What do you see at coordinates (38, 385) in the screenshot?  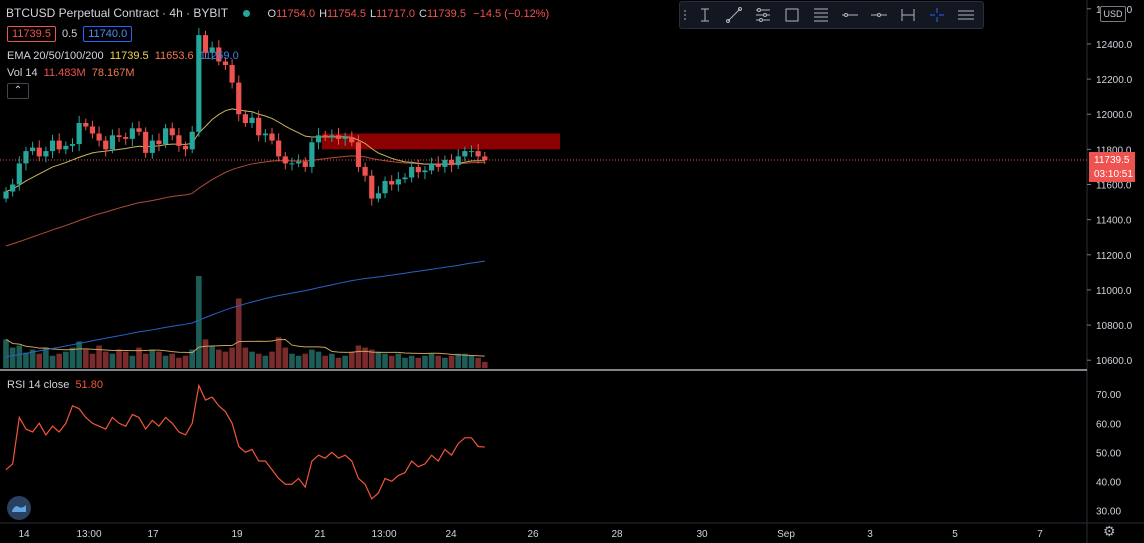 I see `rsi-label: RSI 14 close` at bounding box center [38, 385].